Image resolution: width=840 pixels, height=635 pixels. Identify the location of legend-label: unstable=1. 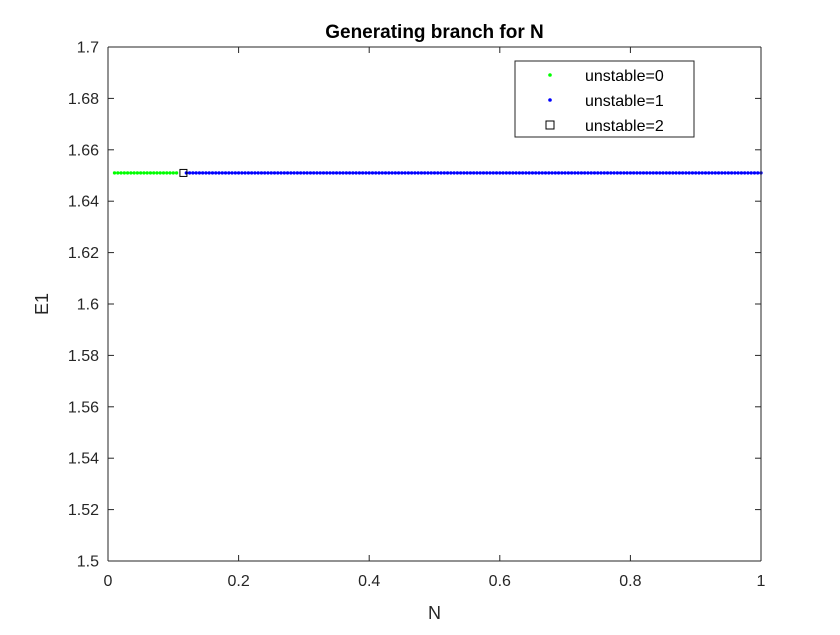
(624, 101).